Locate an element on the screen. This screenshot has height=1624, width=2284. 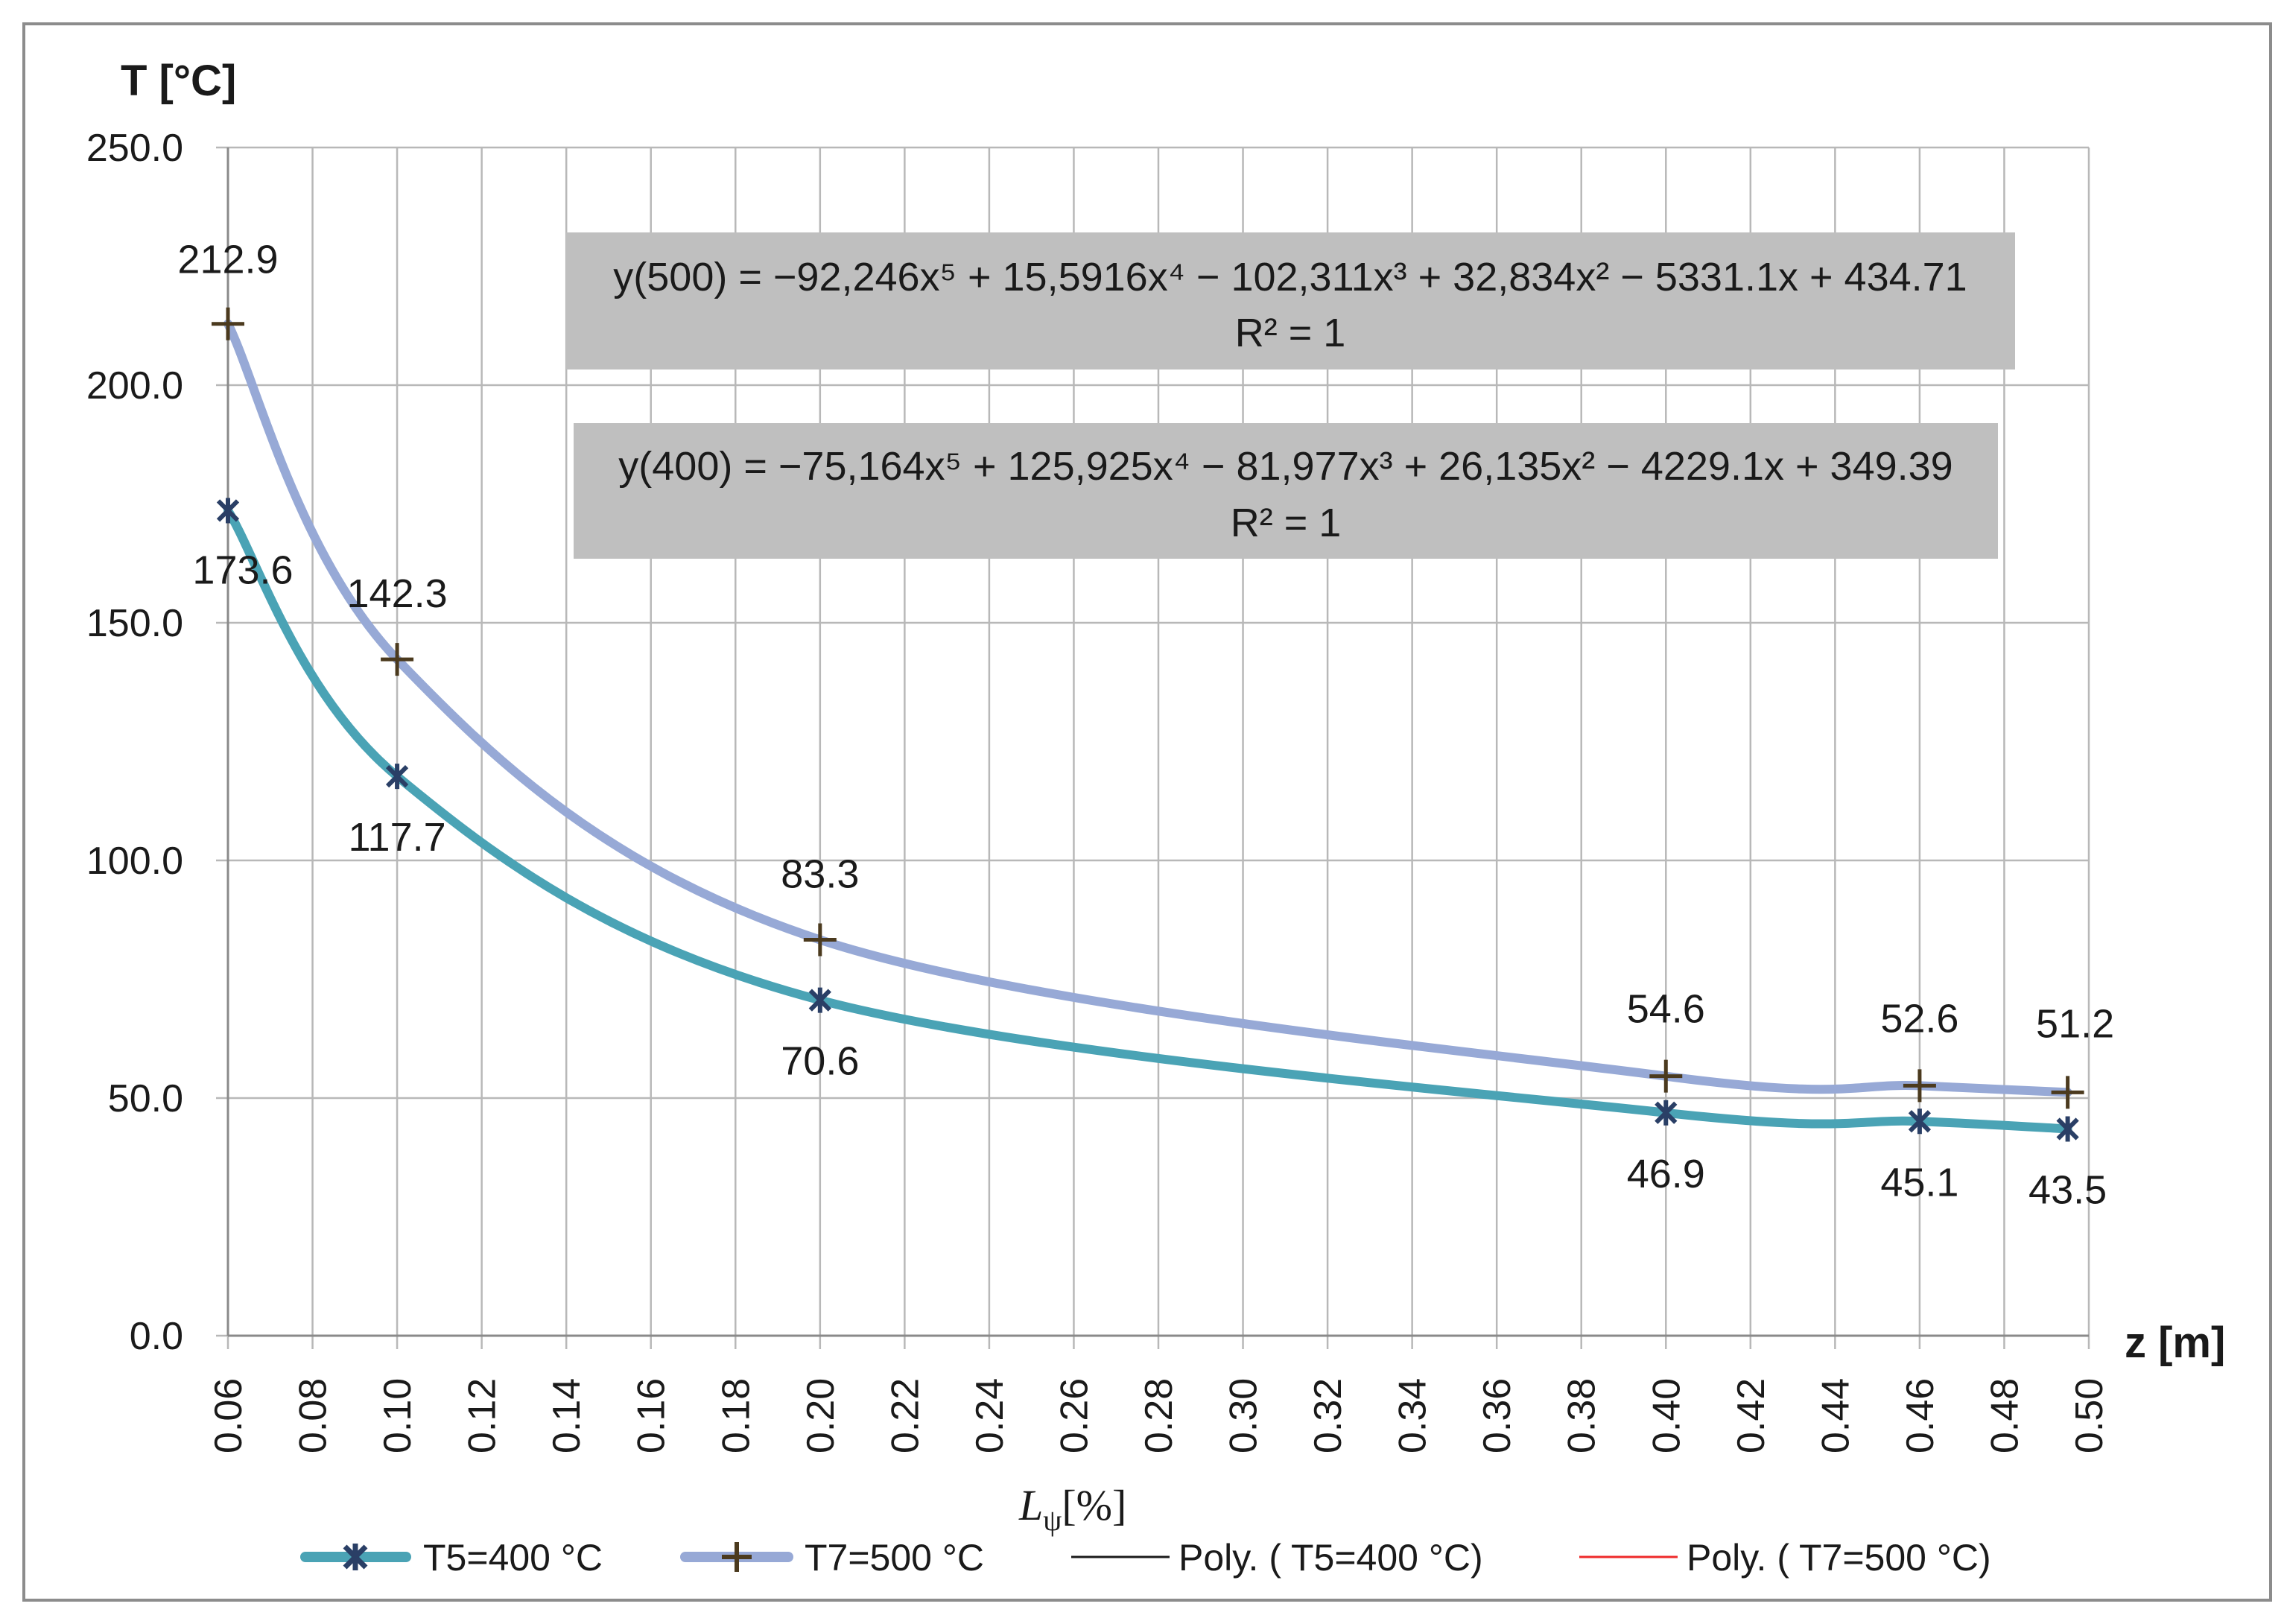
x-tick-label: 0.24 is located at coordinates (990, 1415).